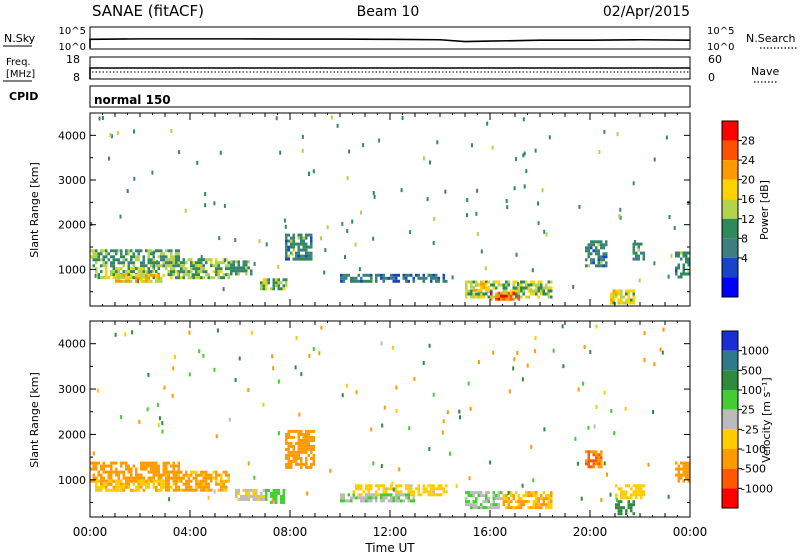  What do you see at coordinates (132, 100) in the screenshot?
I see `cpid-value: normal 150` at bounding box center [132, 100].